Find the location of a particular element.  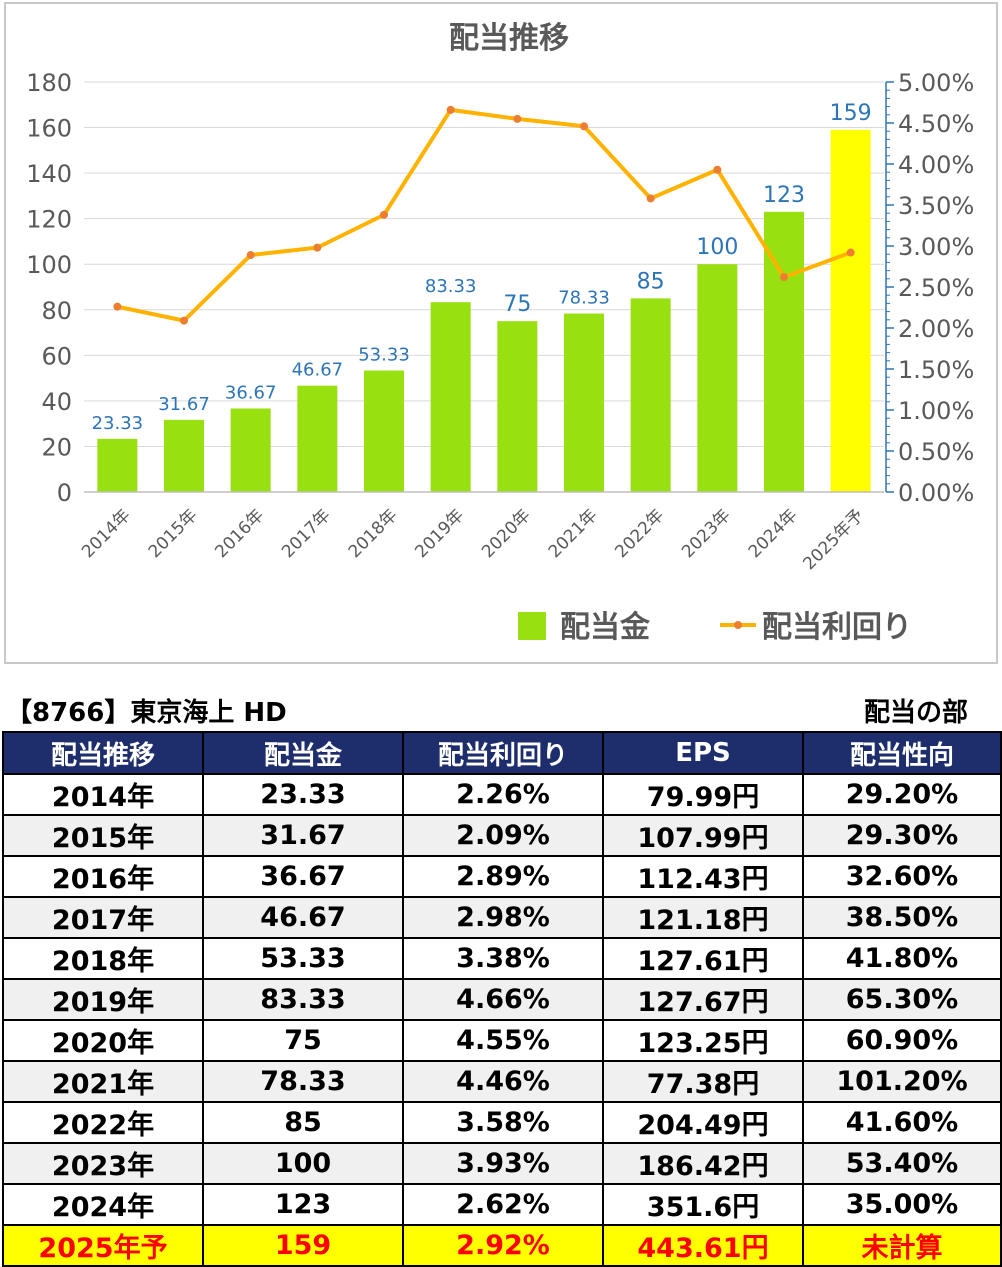

legend-label-line: 配当利回り is located at coordinates (837, 627).